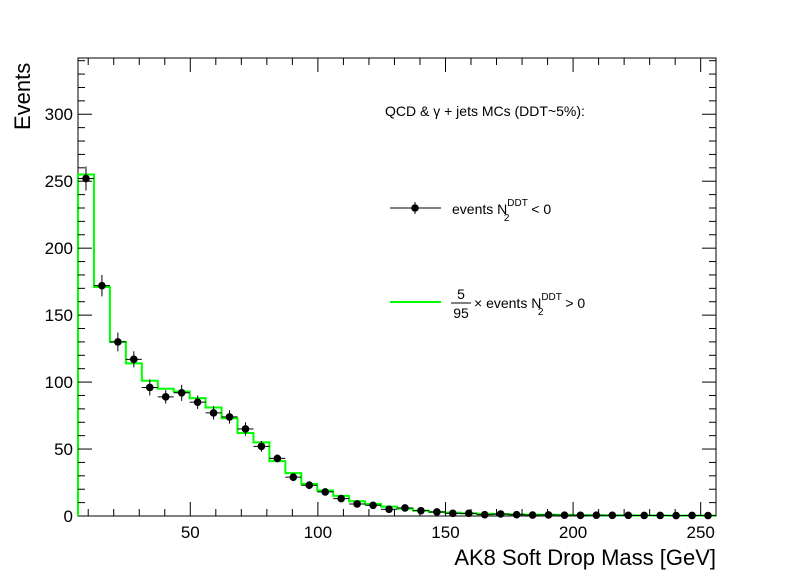 Image resolution: width=796 pixels, height=574 pixels. I want to click on x-tick-label: 150, so click(445, 532).